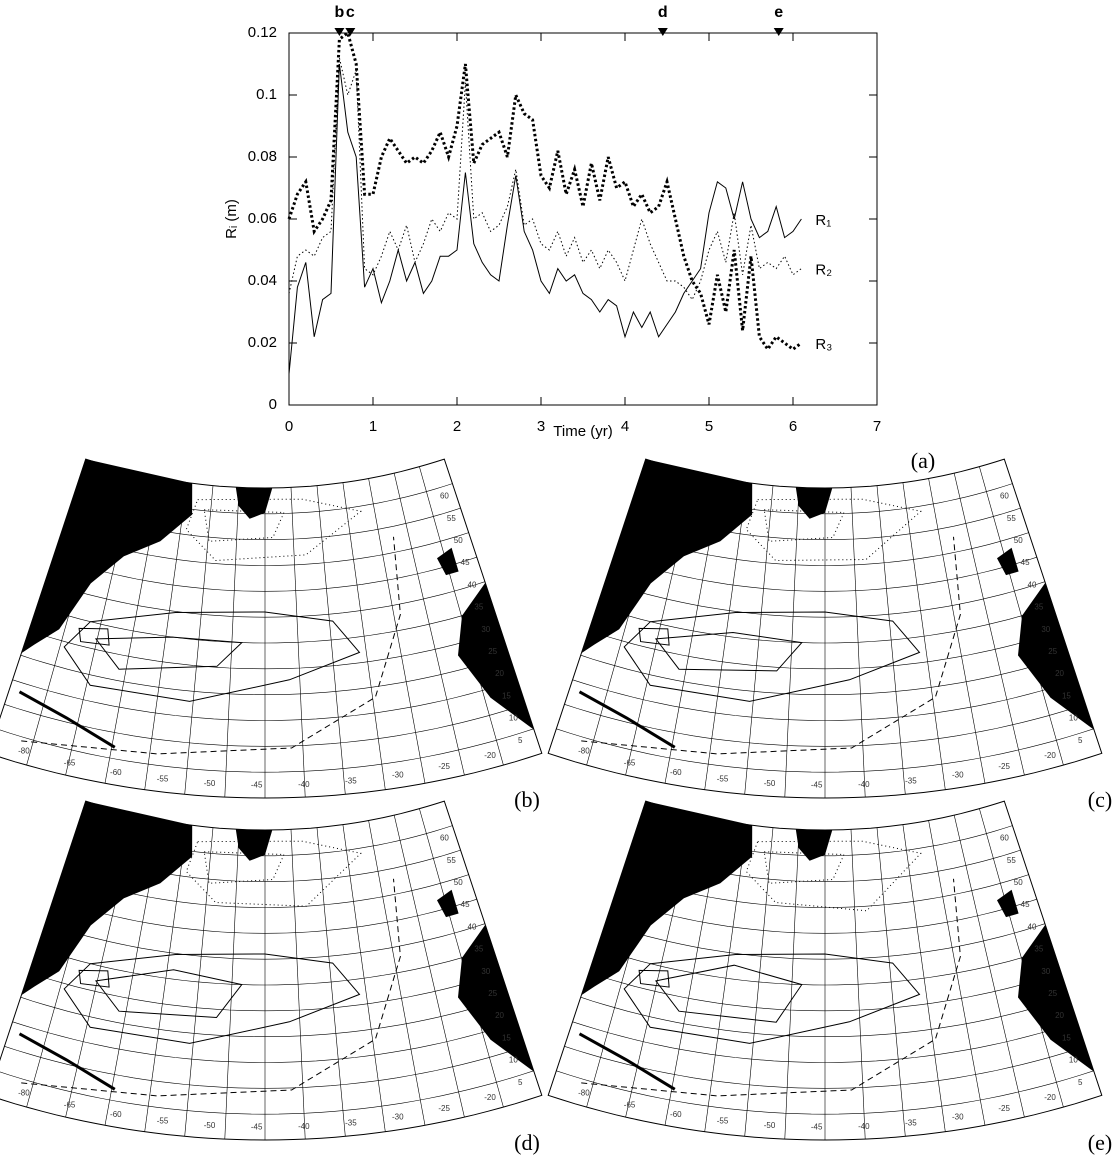  What do you see at coordinates (492, 993) in the screenshot?
I see `lat-label: 25` at bounding box center [492, 993].